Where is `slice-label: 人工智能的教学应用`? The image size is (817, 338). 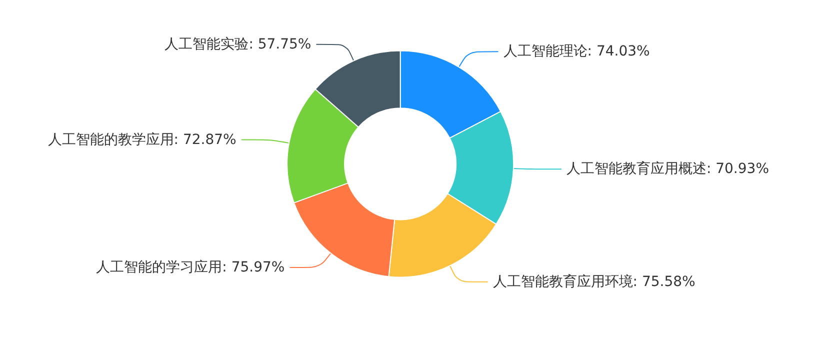
slice-label: 人工智能的教学应用 is located at coordinates (111, 140).